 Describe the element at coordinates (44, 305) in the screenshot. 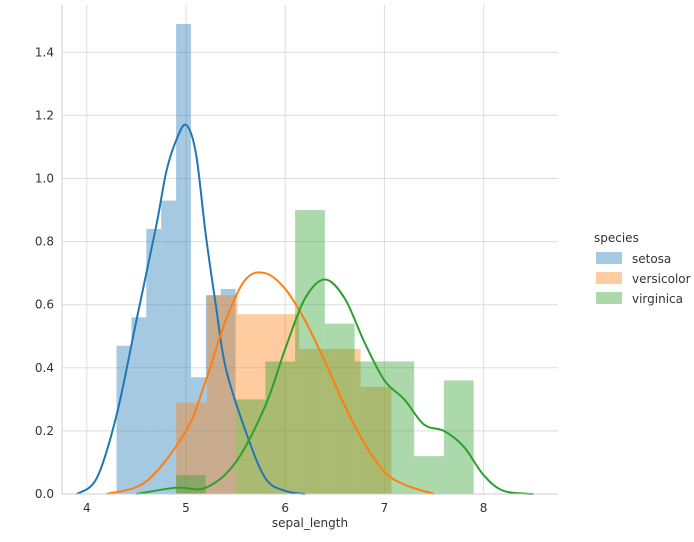

I see `y-tick-label-3: 0.6` at that location.